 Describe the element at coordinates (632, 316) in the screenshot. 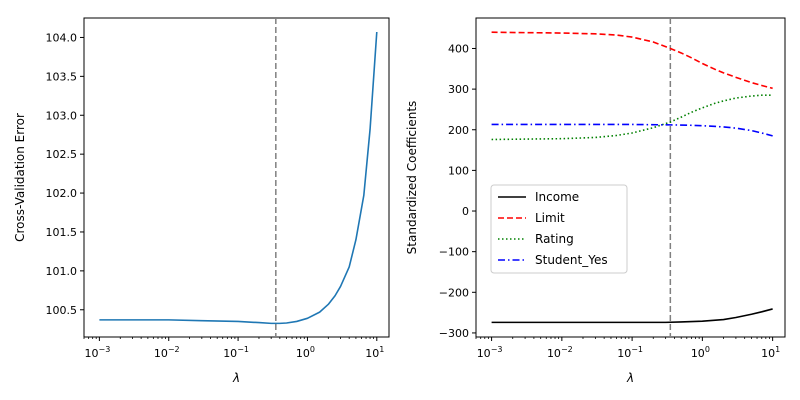

I see `series-line-income` at that location.